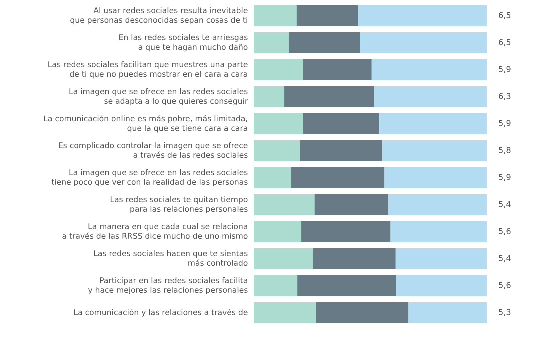 The height and width of the screenshot is (337, 533). What do you see at coordinates (505, 312) in the screenshot?
I see `text: 5,3` at bounding box center [505, 312].